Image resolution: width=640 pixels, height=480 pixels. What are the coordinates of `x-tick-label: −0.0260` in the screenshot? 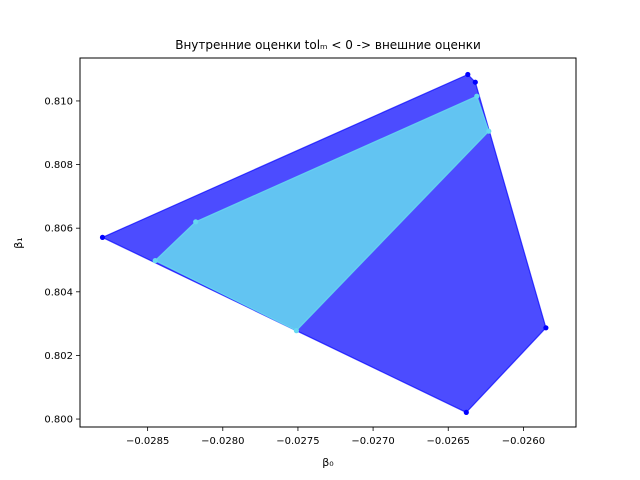 It's located at (523, 441).